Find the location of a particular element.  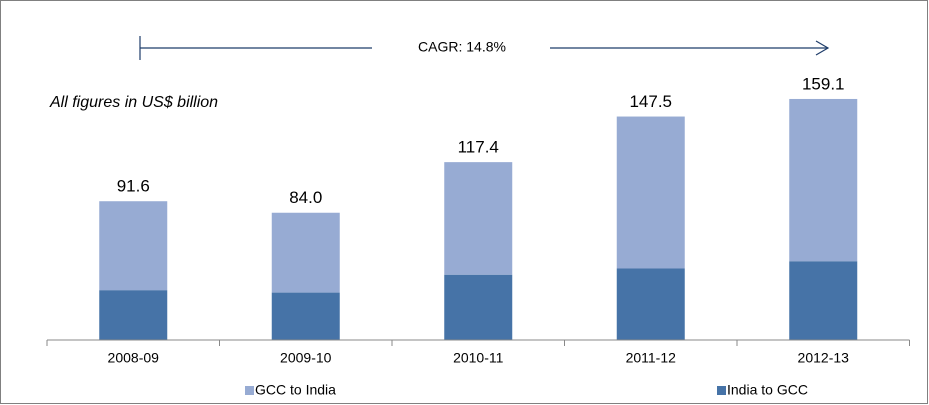

total-label: 84.0 is located at coordinates (305, 197).